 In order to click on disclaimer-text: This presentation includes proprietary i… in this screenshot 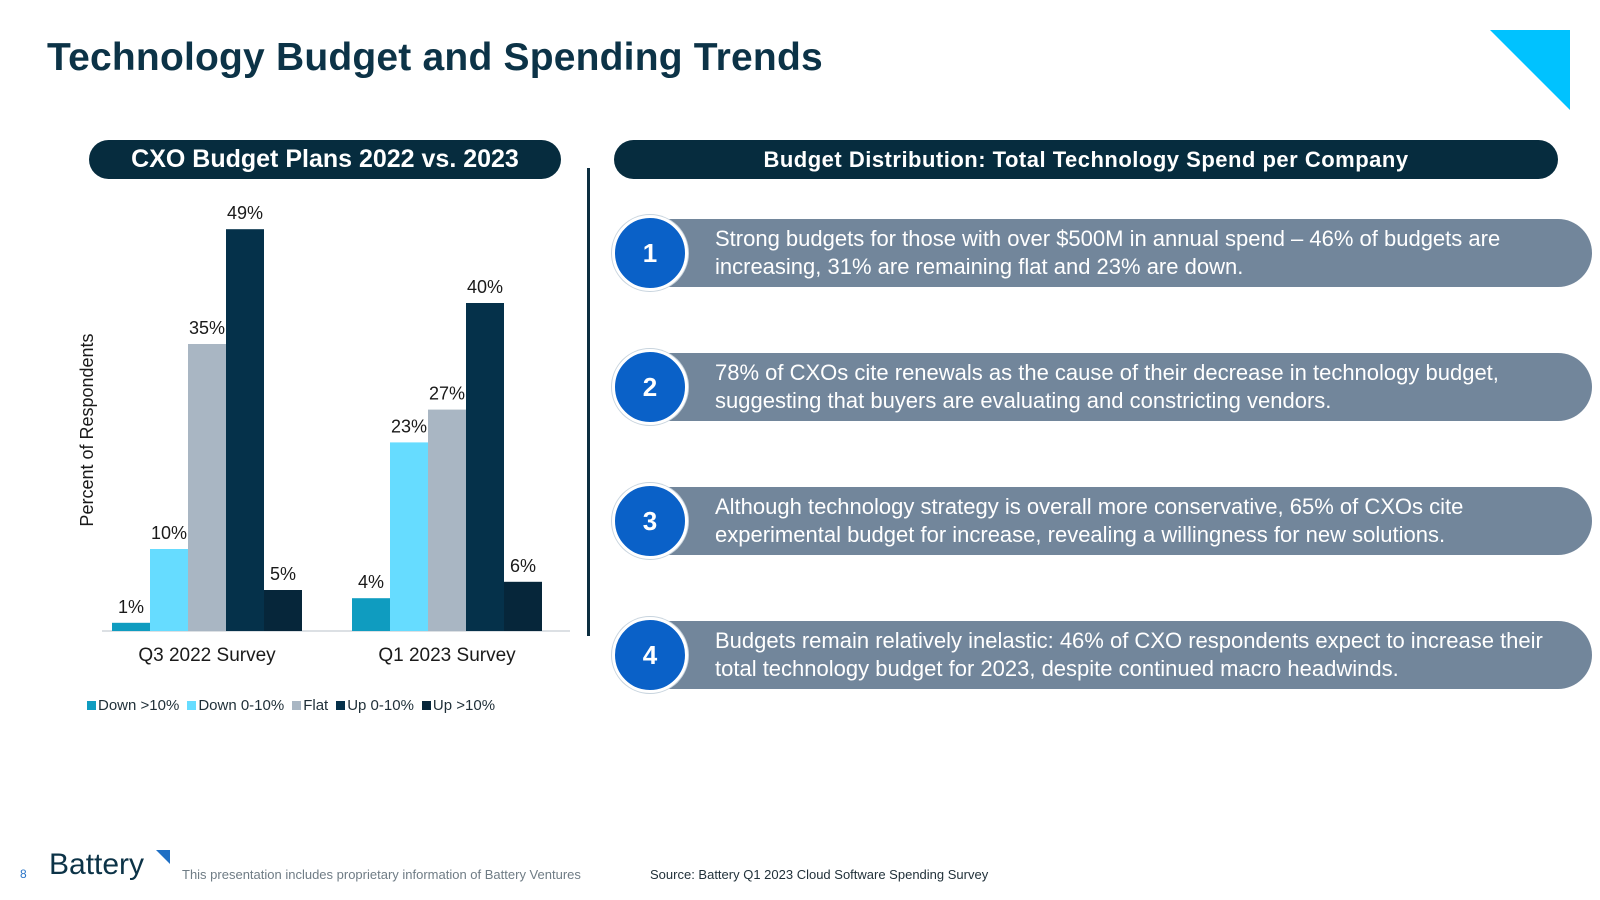, I will do `click(381, 874)`.